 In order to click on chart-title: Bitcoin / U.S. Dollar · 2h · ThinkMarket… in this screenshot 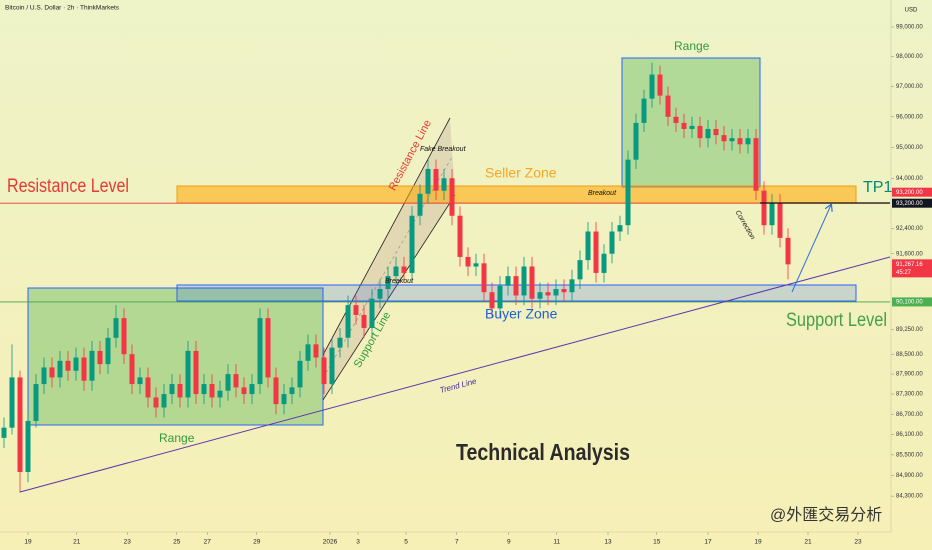, I will do `click(62, 8)`.